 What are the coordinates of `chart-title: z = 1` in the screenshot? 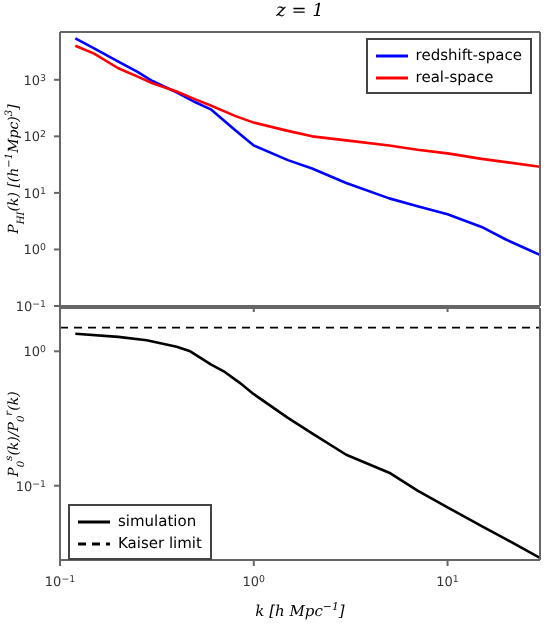 It's located at (300, 12).